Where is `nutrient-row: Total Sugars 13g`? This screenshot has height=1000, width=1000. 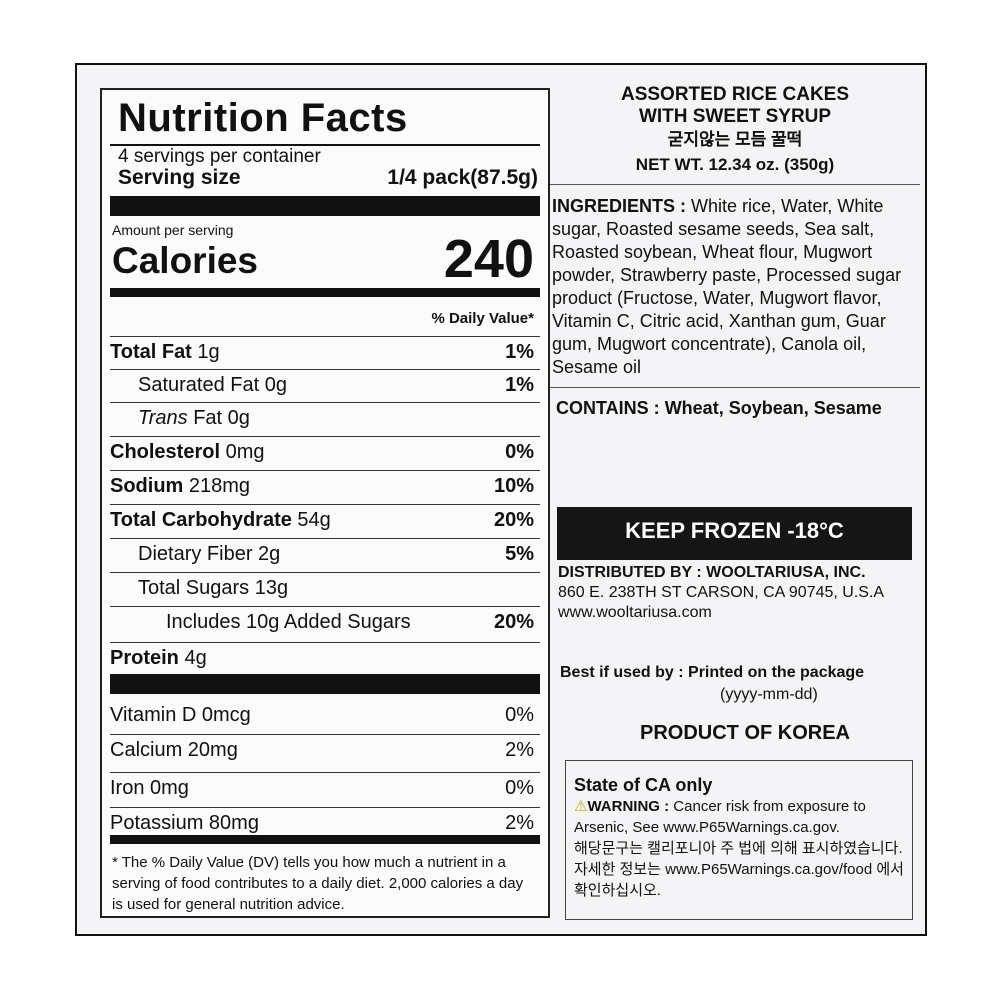
nutrient-row: Total Sugars 13g is located at coordinates (325, 589).